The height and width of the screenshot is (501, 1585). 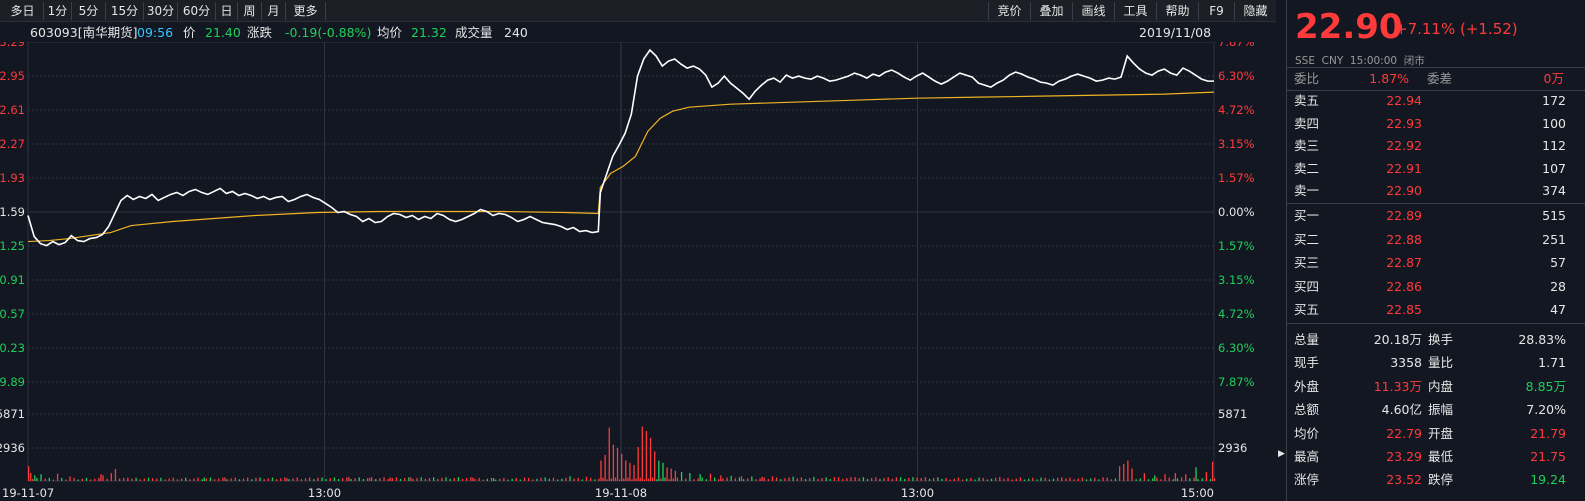 I want to click on period-tab-0: 多日, so click(x=23, y=11).